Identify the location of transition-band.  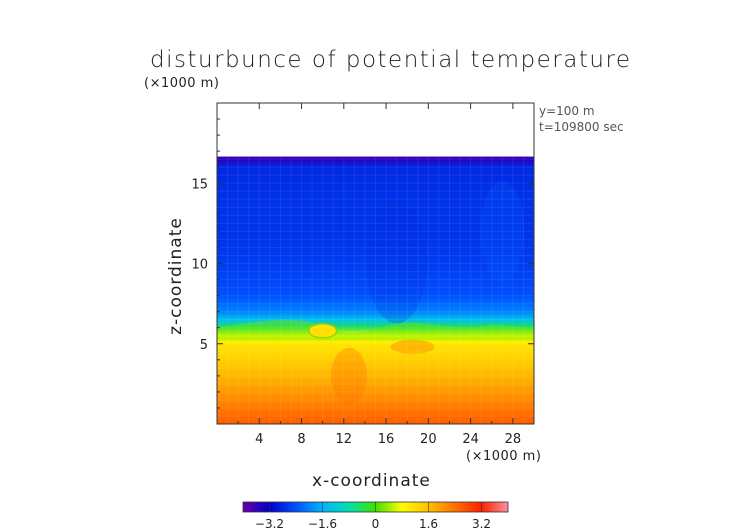
(375, 330).